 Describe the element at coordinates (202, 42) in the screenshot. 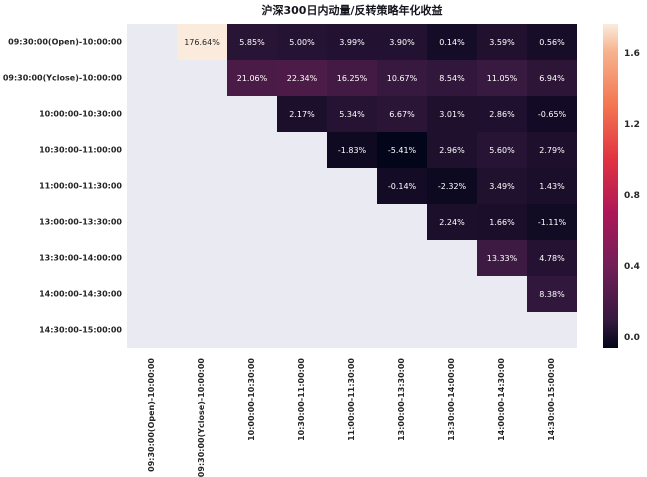

I see `heatmap-cell: 176.64%` at that location.